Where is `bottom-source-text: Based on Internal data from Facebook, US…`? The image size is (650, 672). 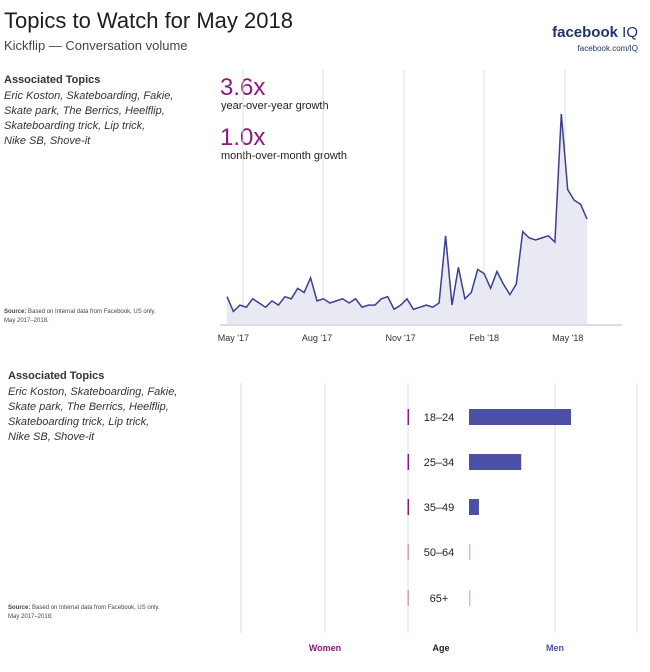
bottom-source-text: Based on Internal data from Facebook, US… is located at coordinates (96, 608).